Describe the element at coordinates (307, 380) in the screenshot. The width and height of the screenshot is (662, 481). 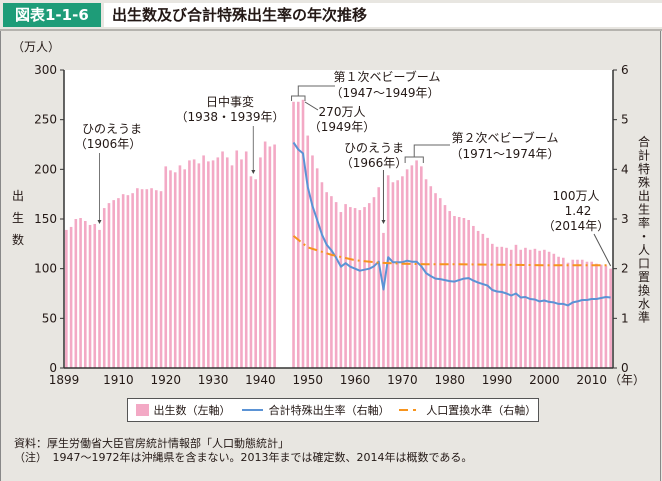
I see `x-tick-label-1950: 1950` at that location.